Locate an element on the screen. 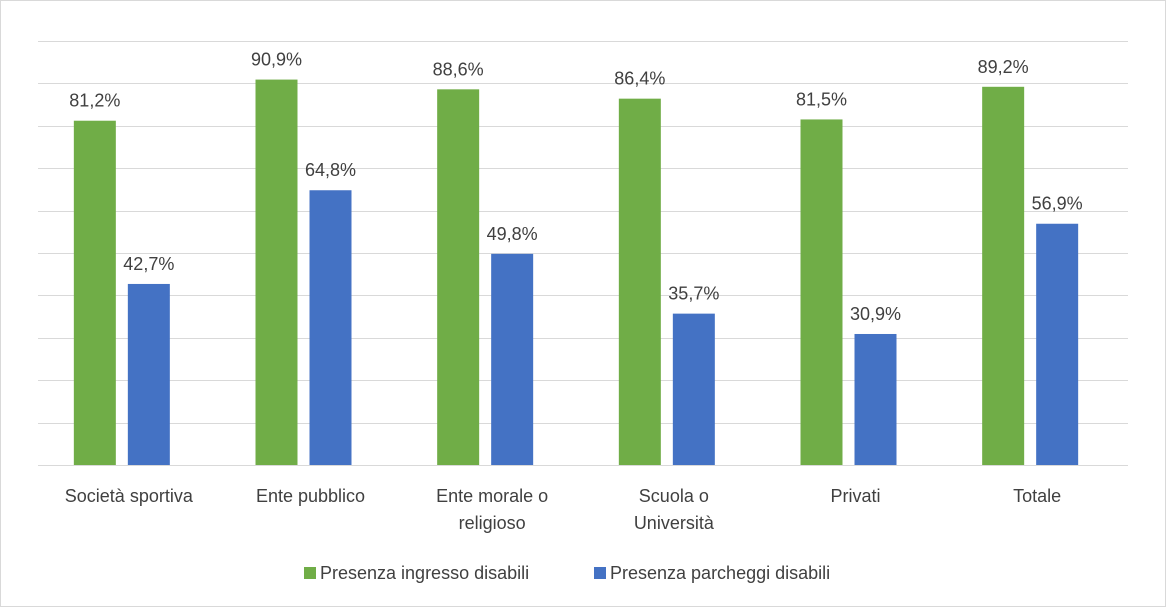 The width and height of the screenshot is (1166, 608). data-label: 81,2% is located at coordinates (94, 101).